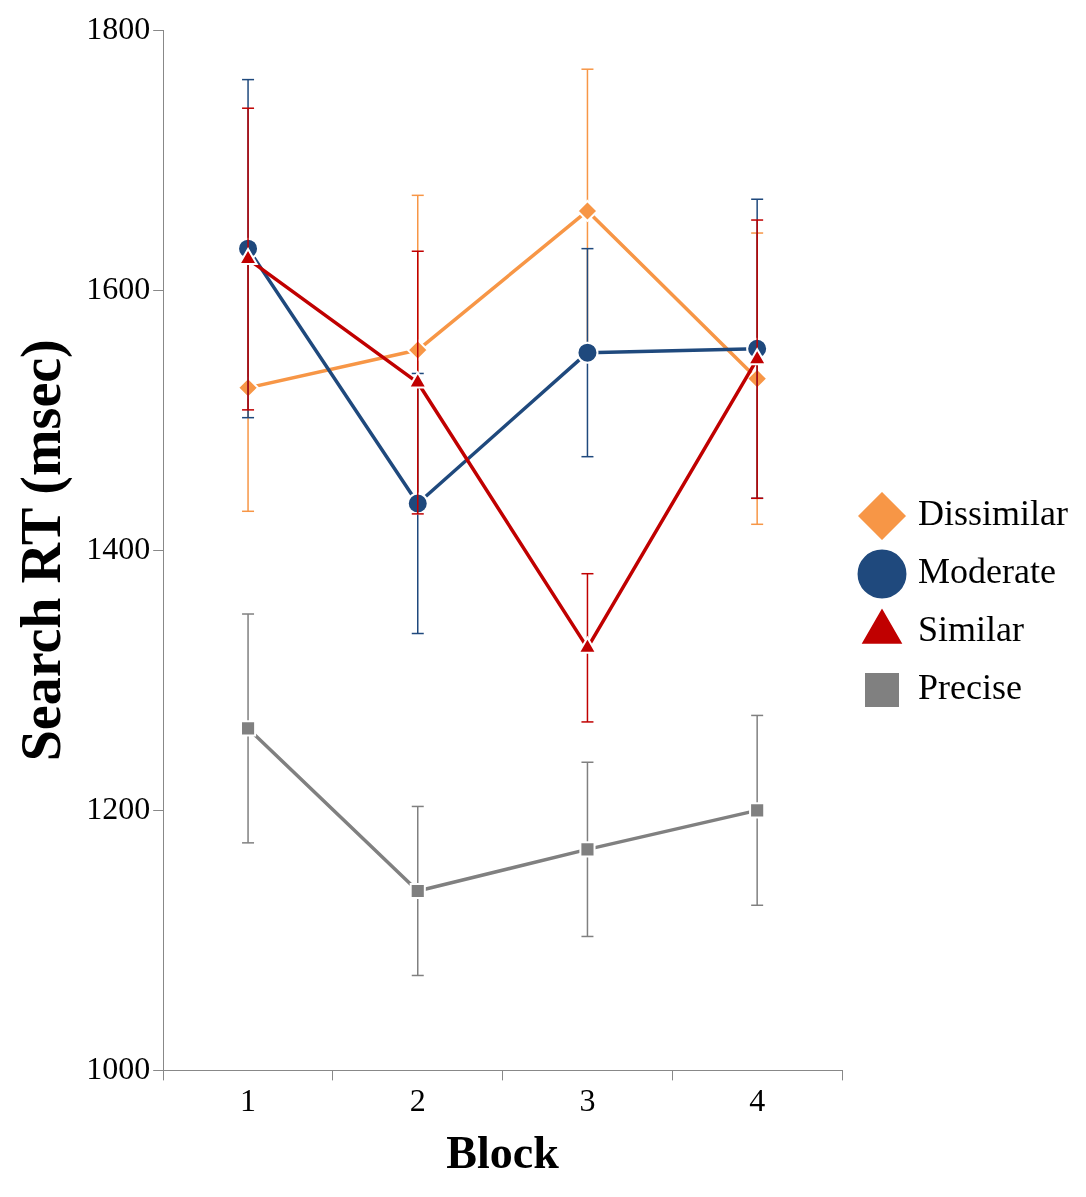 The image size is (1086, 1197). Describe the element at coordinates (248, 1100) in the screenshot. I see `x-tick-label: 1` at that location.